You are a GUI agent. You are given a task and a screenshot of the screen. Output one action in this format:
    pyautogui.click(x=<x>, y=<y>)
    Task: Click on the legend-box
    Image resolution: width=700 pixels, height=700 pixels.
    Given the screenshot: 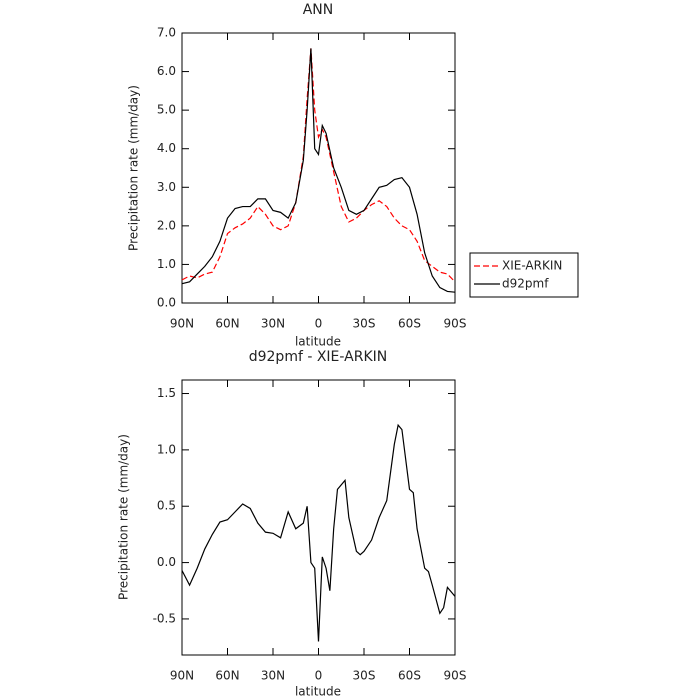 What is the action you would take?
    pyautogui.click(x=524, y=275)
    